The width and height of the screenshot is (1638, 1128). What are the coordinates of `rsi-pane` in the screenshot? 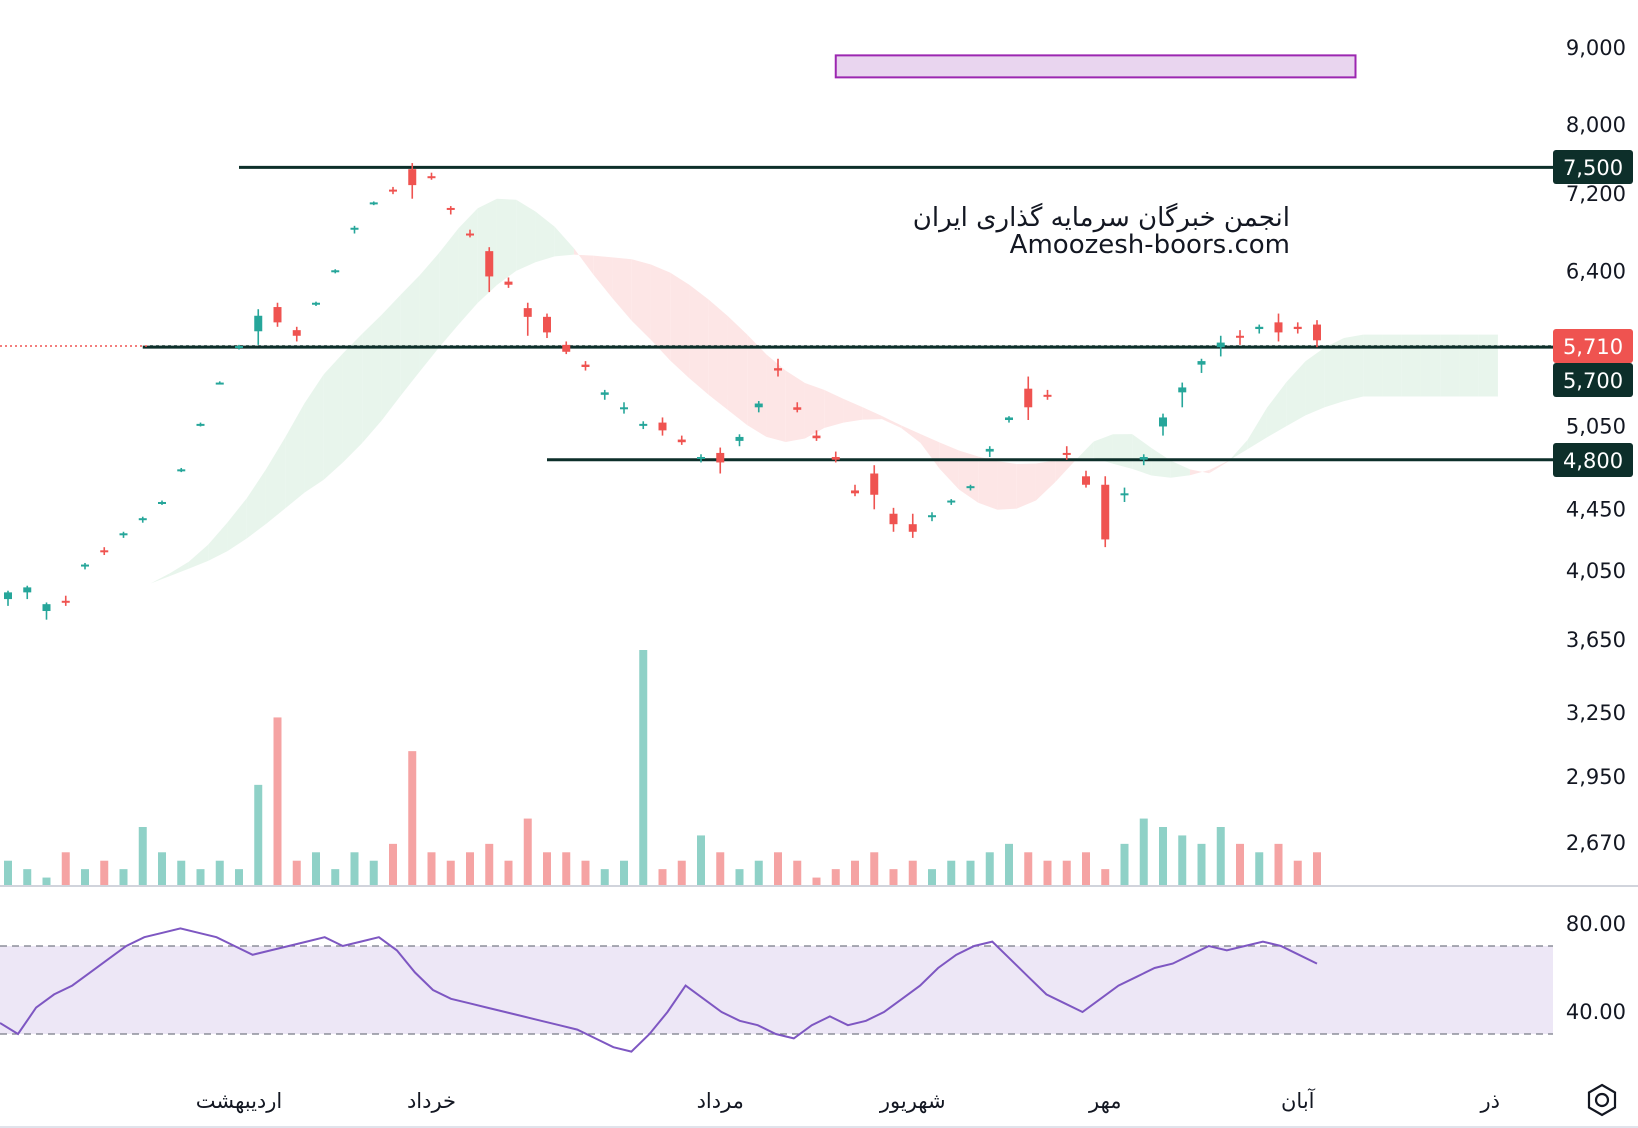 It's located at (776, 990).